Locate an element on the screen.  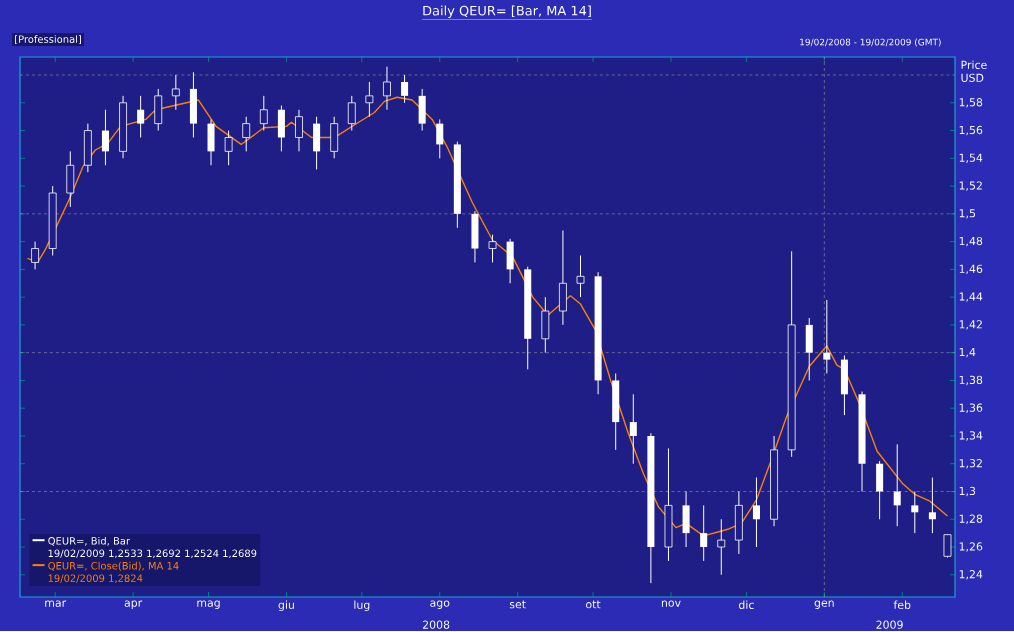
chart-subtitle: 19/02/2008 - 19/02/2009 (GMT) is located at coordinates (870, 42).